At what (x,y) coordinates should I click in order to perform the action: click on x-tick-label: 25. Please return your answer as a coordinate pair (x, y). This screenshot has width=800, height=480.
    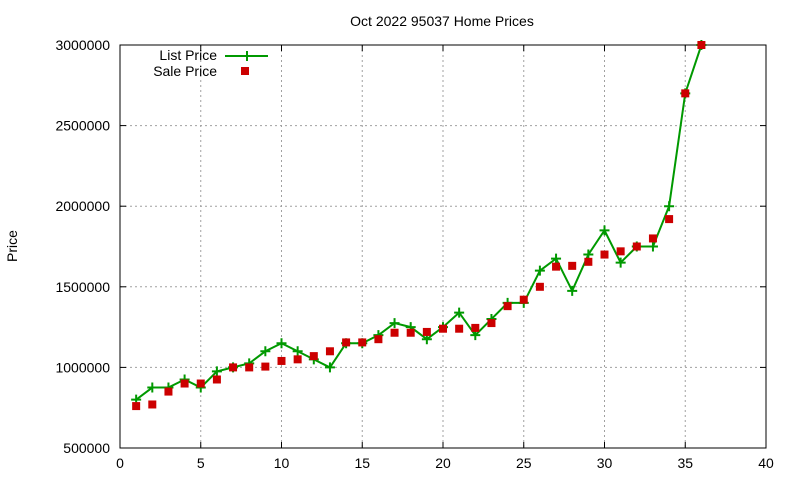
    Looking at the image, I should click on (524, 463).